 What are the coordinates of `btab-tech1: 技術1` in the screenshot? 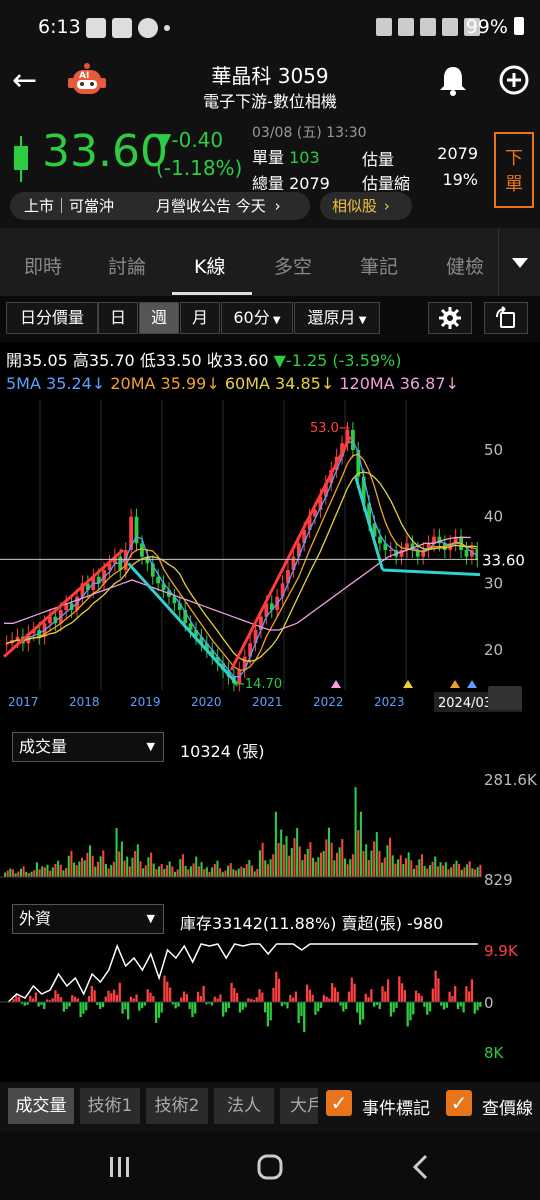 It's located at (110, 1106).